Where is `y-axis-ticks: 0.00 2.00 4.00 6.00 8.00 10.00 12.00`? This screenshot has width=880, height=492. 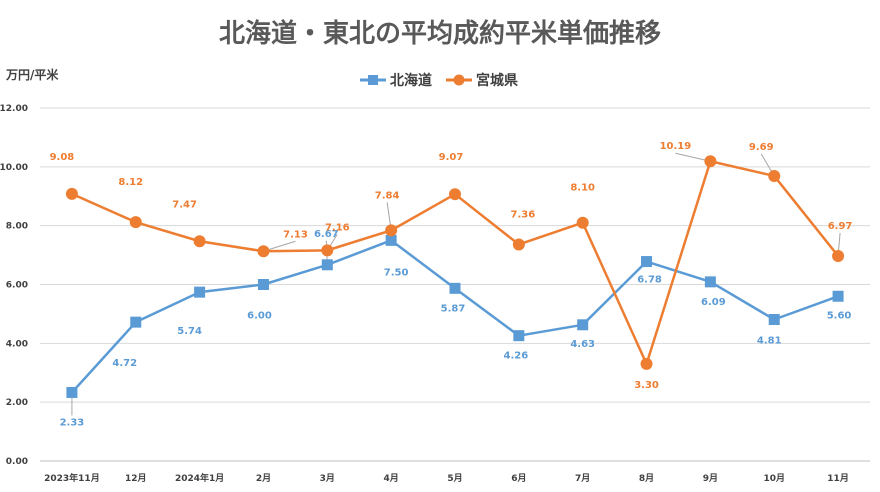
y-axis-ticks: 0.00 2.00 4.00 6.00 8.00 10.00 12.00 is located at coordinates (14, 285).